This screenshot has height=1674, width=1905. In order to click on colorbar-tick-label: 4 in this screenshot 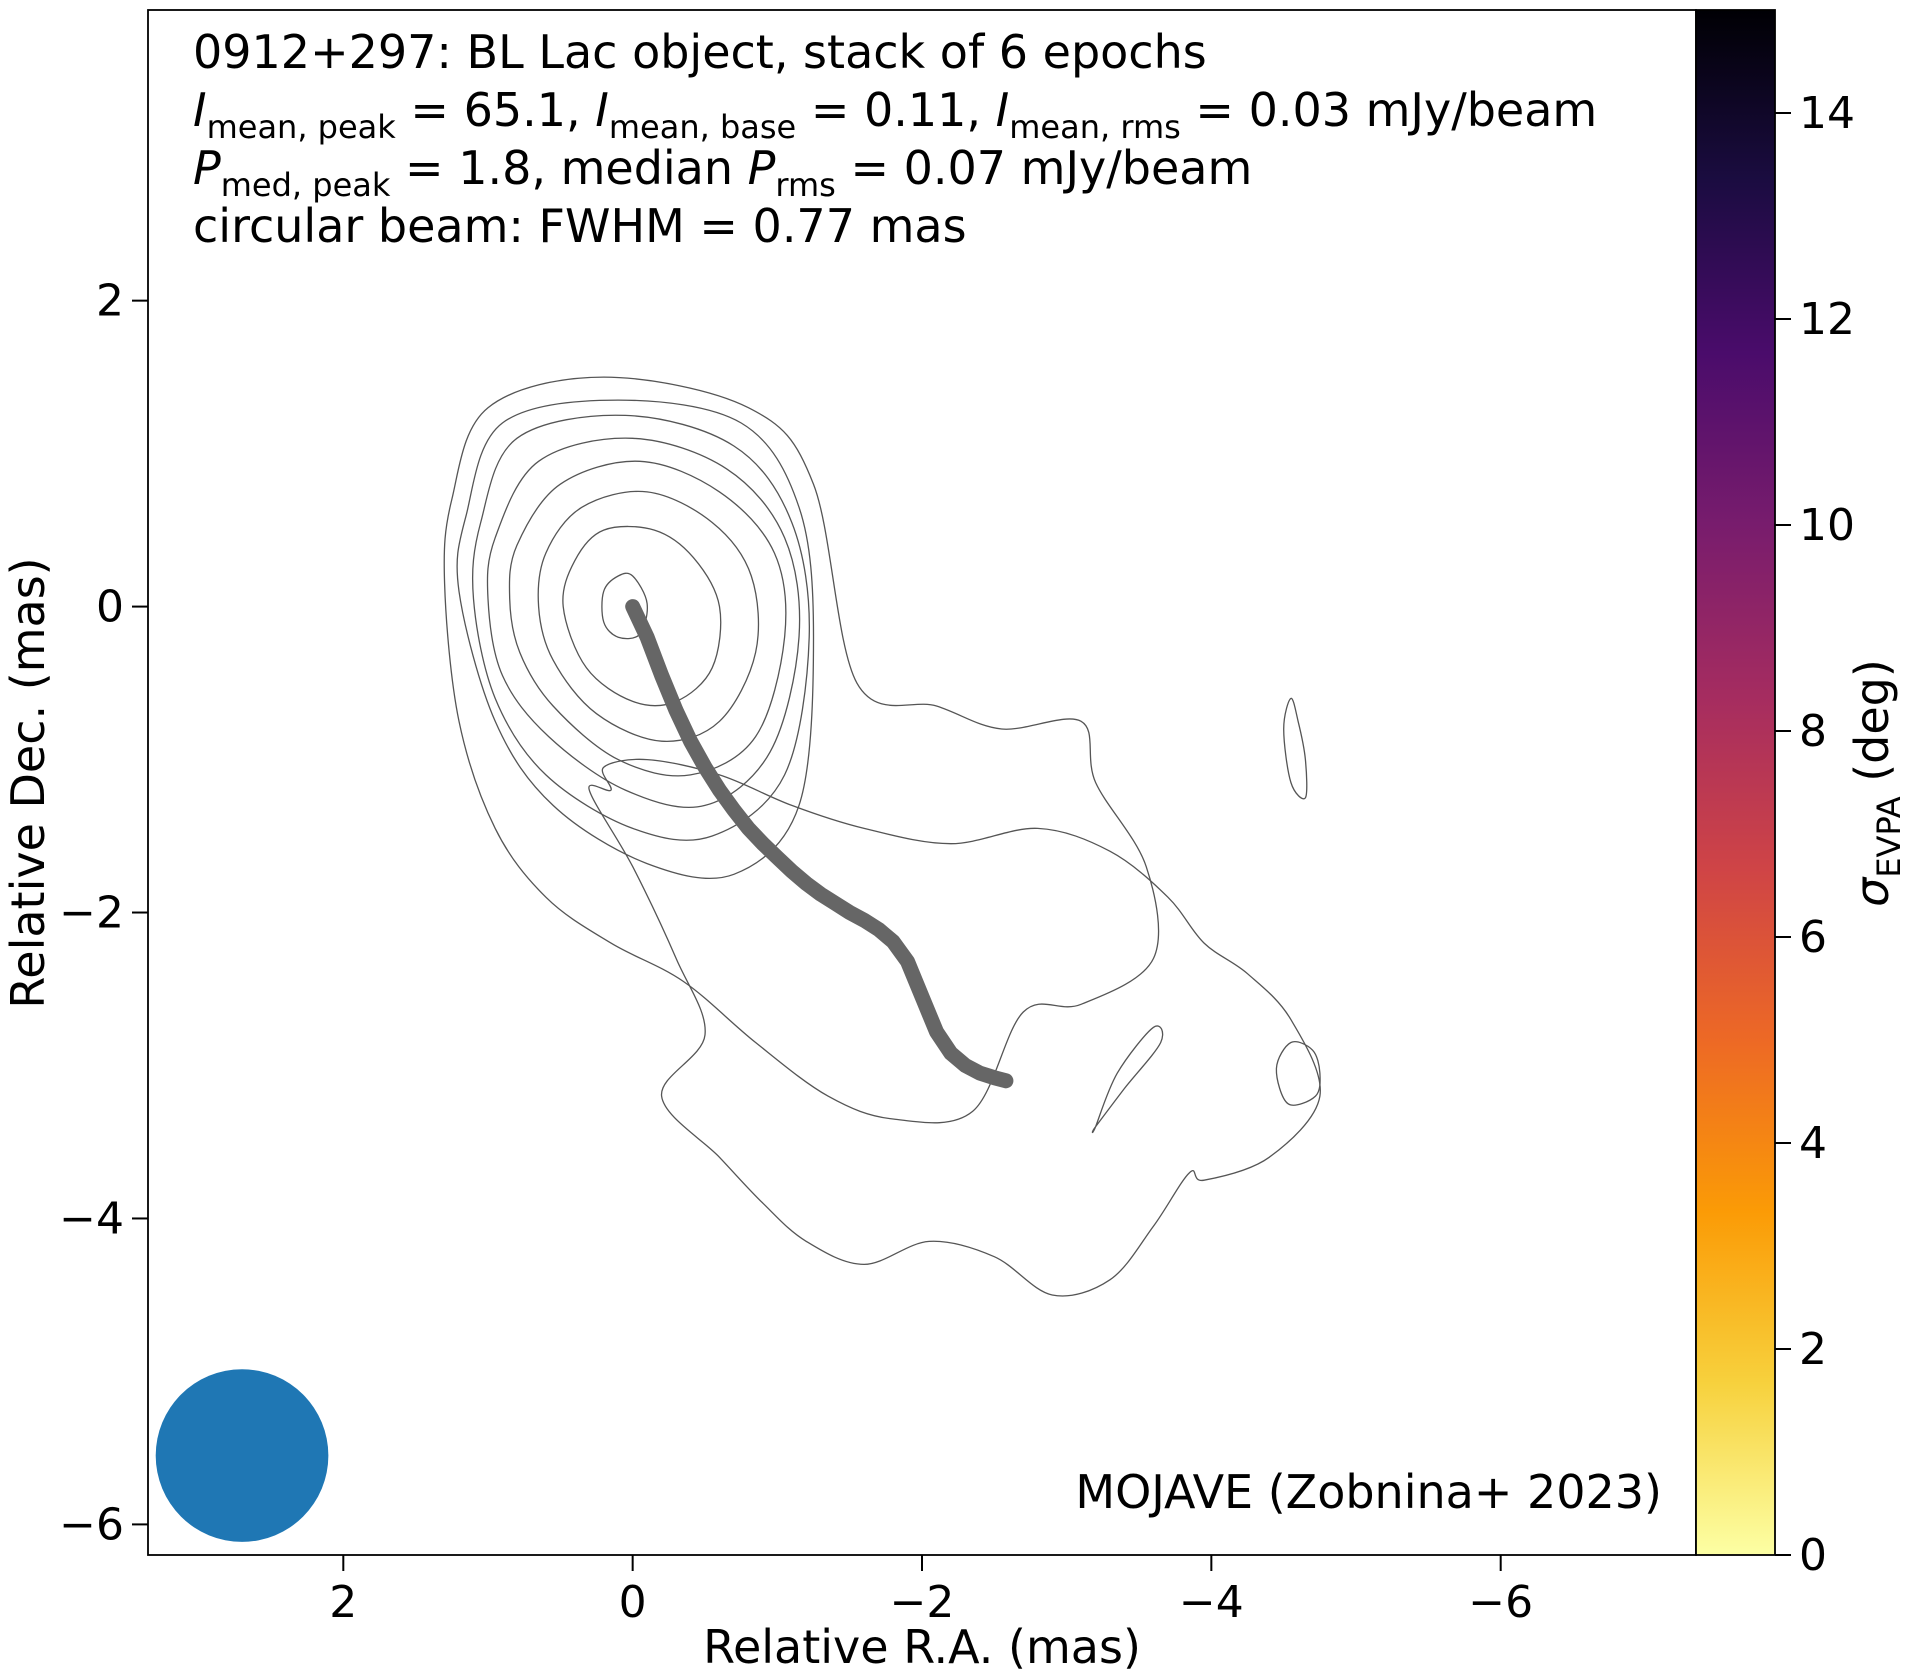, I will do `click(1813, 1143)`.